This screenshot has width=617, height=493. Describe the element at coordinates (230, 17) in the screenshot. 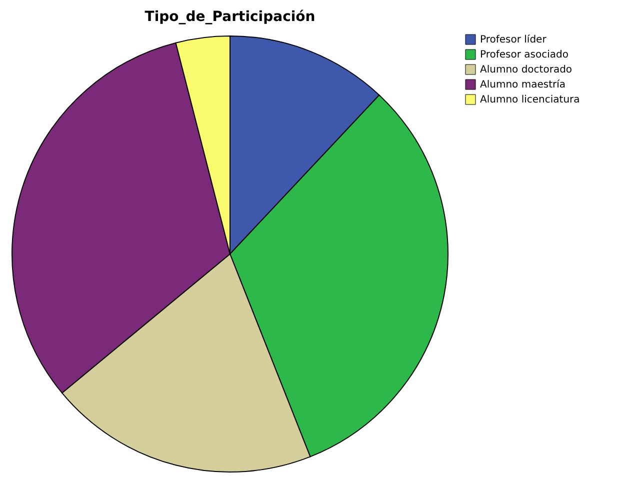

I see `chart-title: Tipo_de_Participación` at that location.